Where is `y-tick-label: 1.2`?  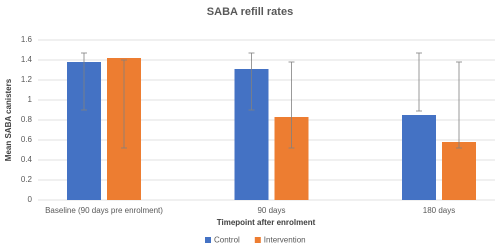 y-tick-label: 1.2 is located at coordinates (27, 79).